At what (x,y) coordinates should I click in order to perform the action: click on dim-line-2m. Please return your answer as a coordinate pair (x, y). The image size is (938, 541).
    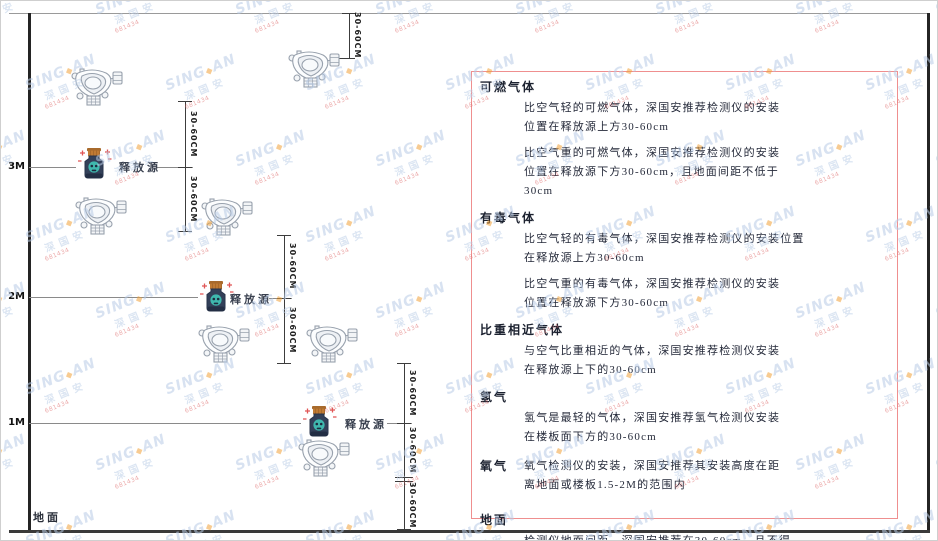
    Looking at the image, I should click on (284, 299).